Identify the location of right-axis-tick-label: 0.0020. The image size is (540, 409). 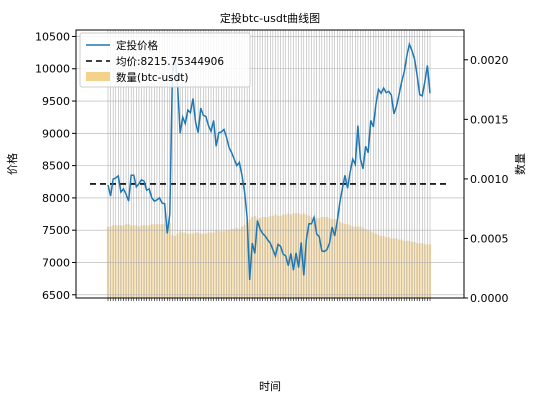
(489, 60).